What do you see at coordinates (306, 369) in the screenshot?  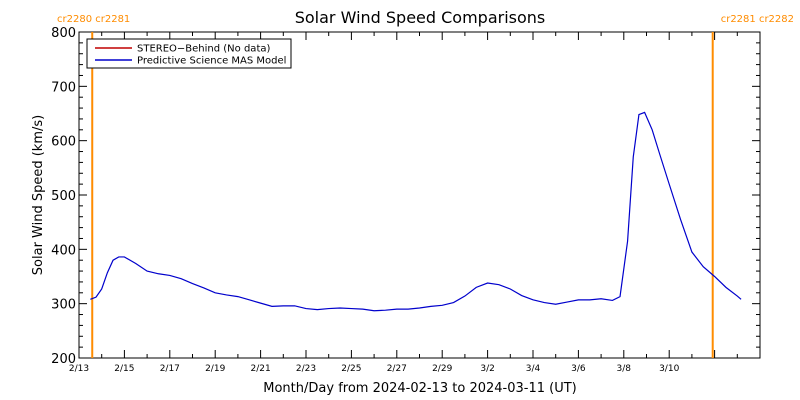 I see `x-tick-label: 2/23` at bounding box center [306, 369].